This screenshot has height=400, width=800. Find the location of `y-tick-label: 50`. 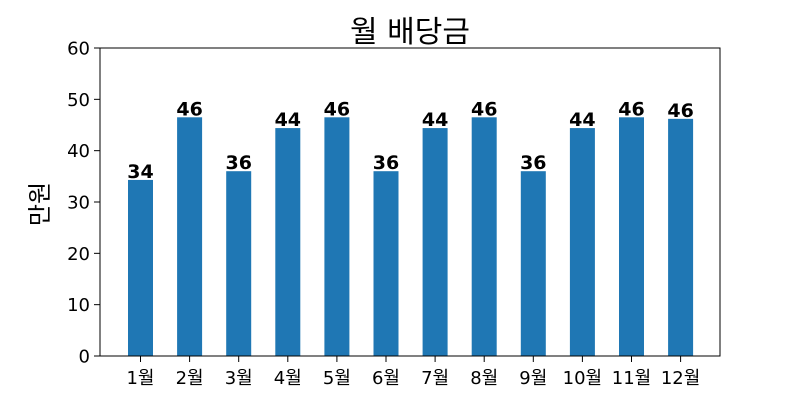

y-tick-label: 50 is located at coordinates (78, 100).